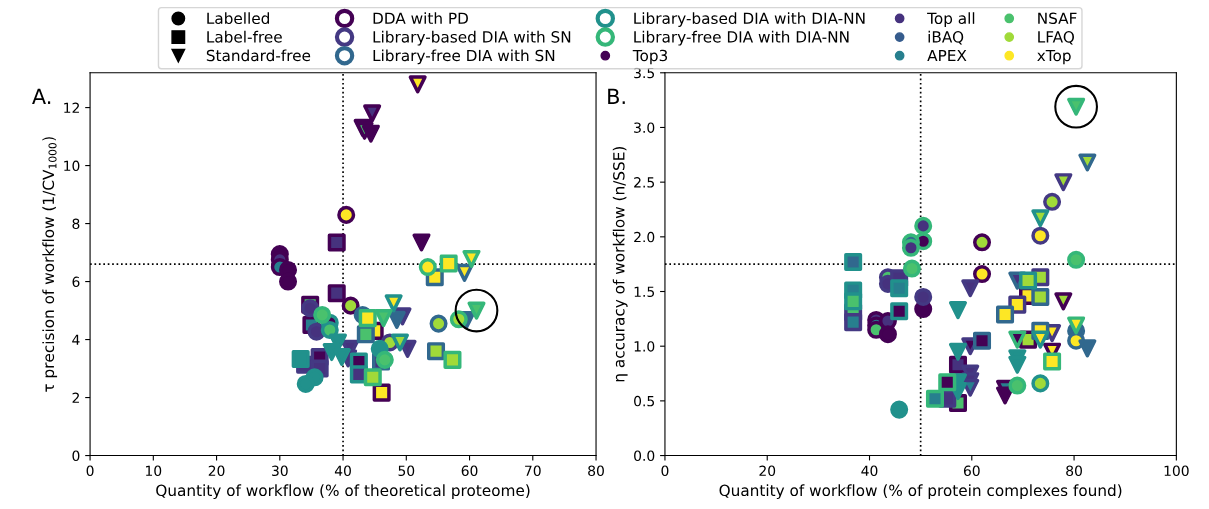 The image size is (1209, 509). I want to click on y-tick-label: 8, so click(76, 224).